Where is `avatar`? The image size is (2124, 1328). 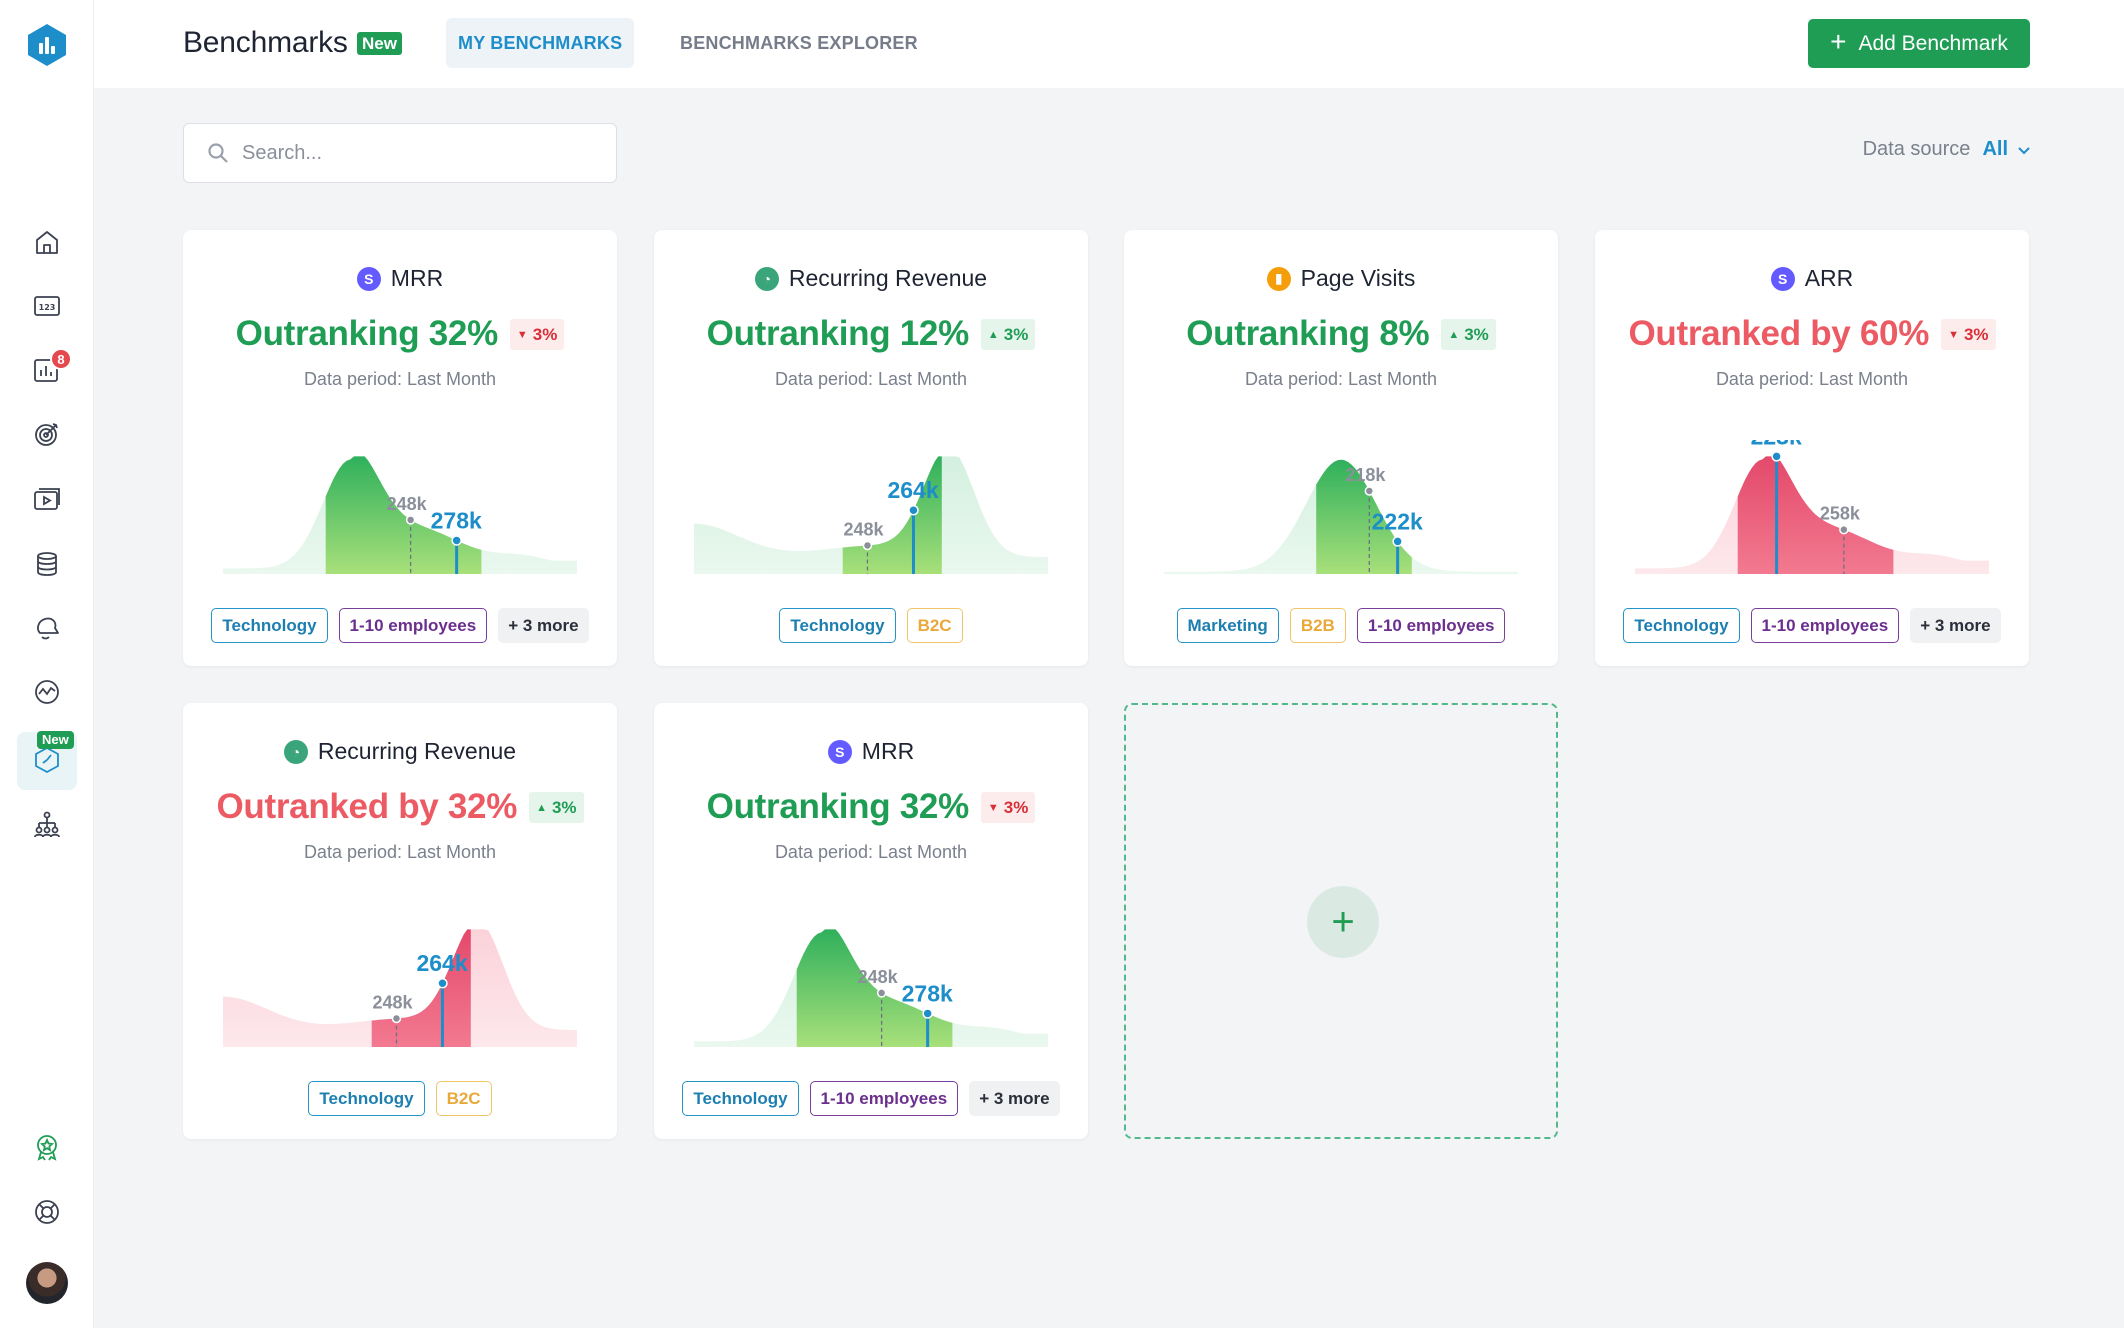 avatar is located at coordinates (47, 1283).